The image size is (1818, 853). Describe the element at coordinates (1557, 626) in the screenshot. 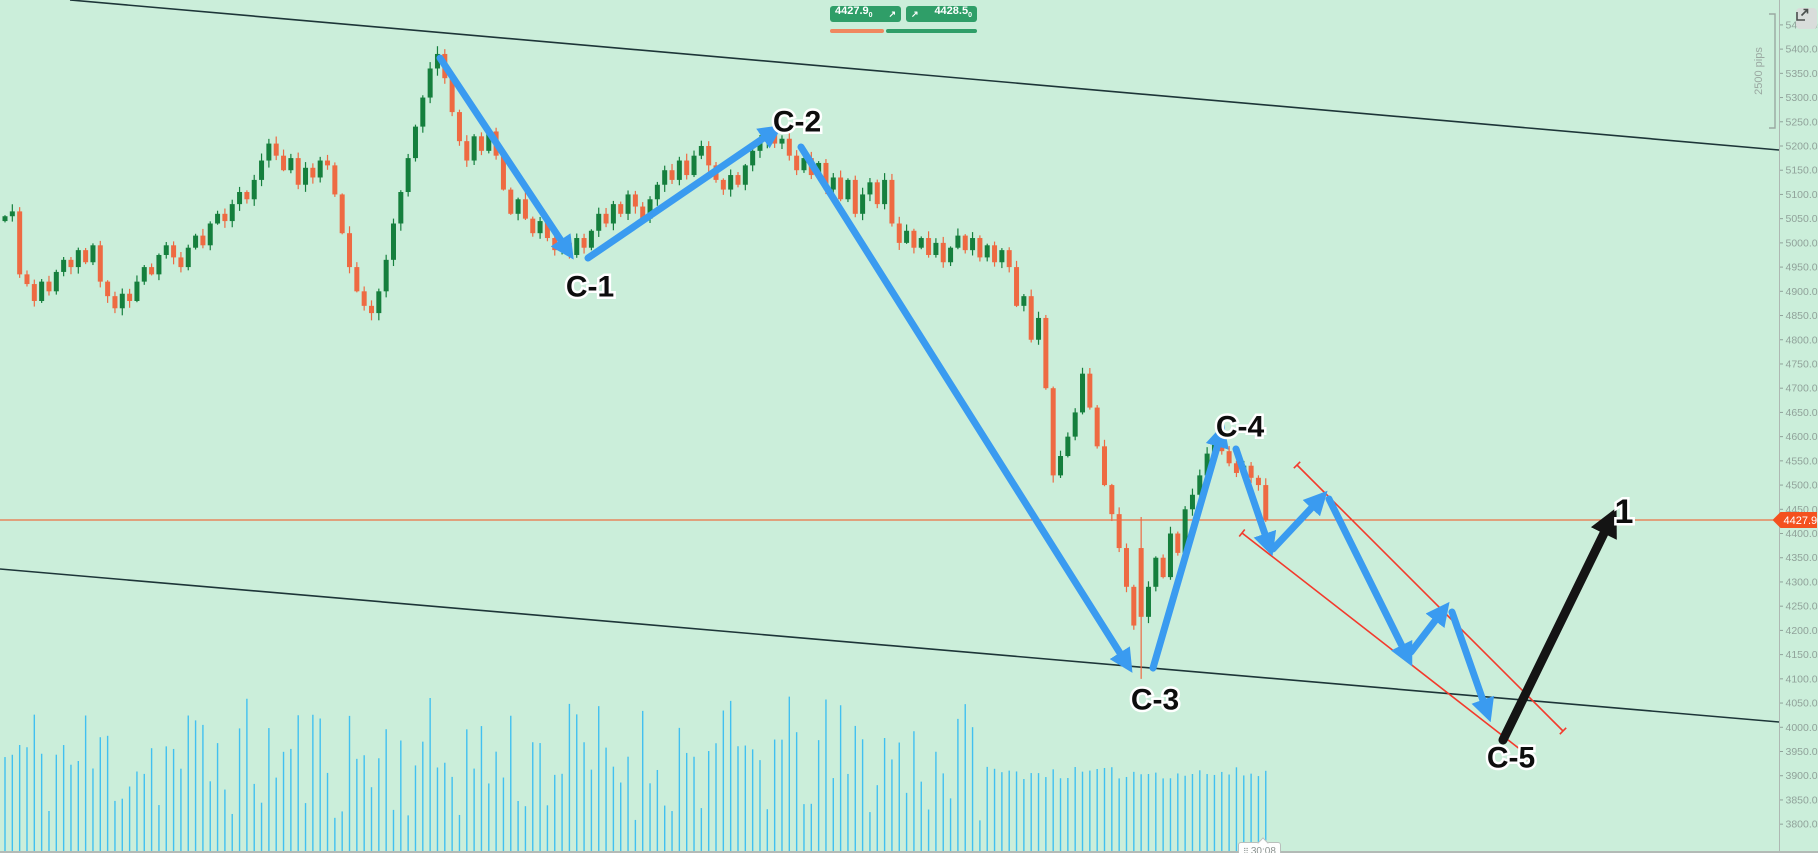

I see `projection-arrow` at that location.